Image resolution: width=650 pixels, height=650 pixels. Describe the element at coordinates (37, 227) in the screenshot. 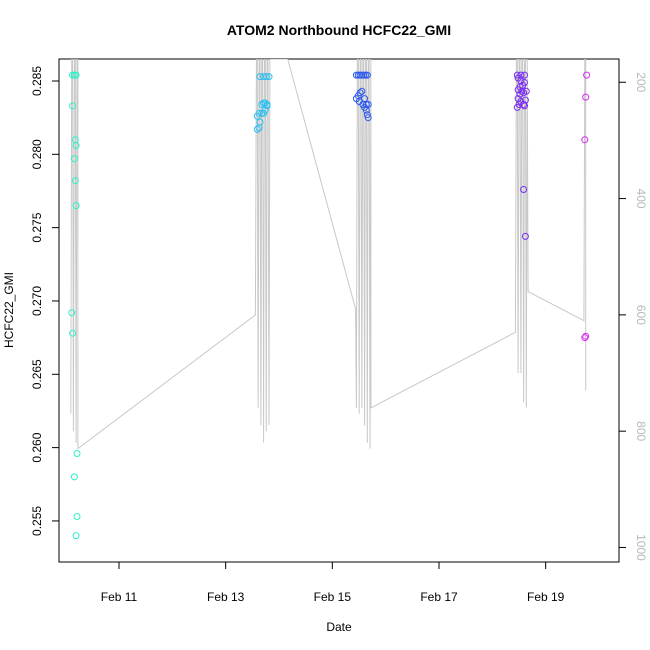

I see `y-tick-label: 0.275` at that location.